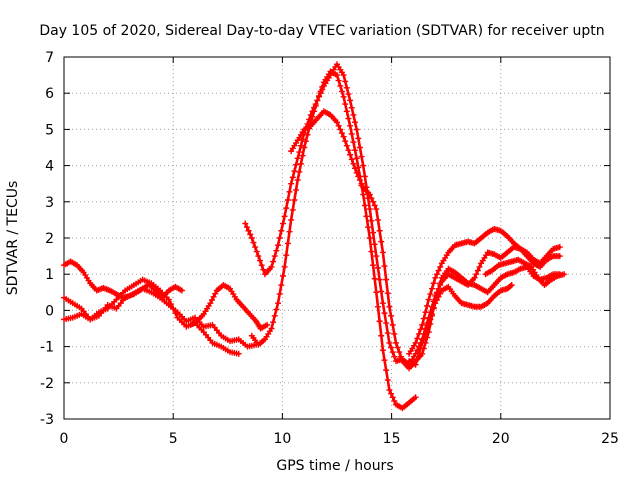 The width and height of the screenshot is (640, 480). I want to click on y-axis-label: SDTVAR / TECUs, so click(13, 238).